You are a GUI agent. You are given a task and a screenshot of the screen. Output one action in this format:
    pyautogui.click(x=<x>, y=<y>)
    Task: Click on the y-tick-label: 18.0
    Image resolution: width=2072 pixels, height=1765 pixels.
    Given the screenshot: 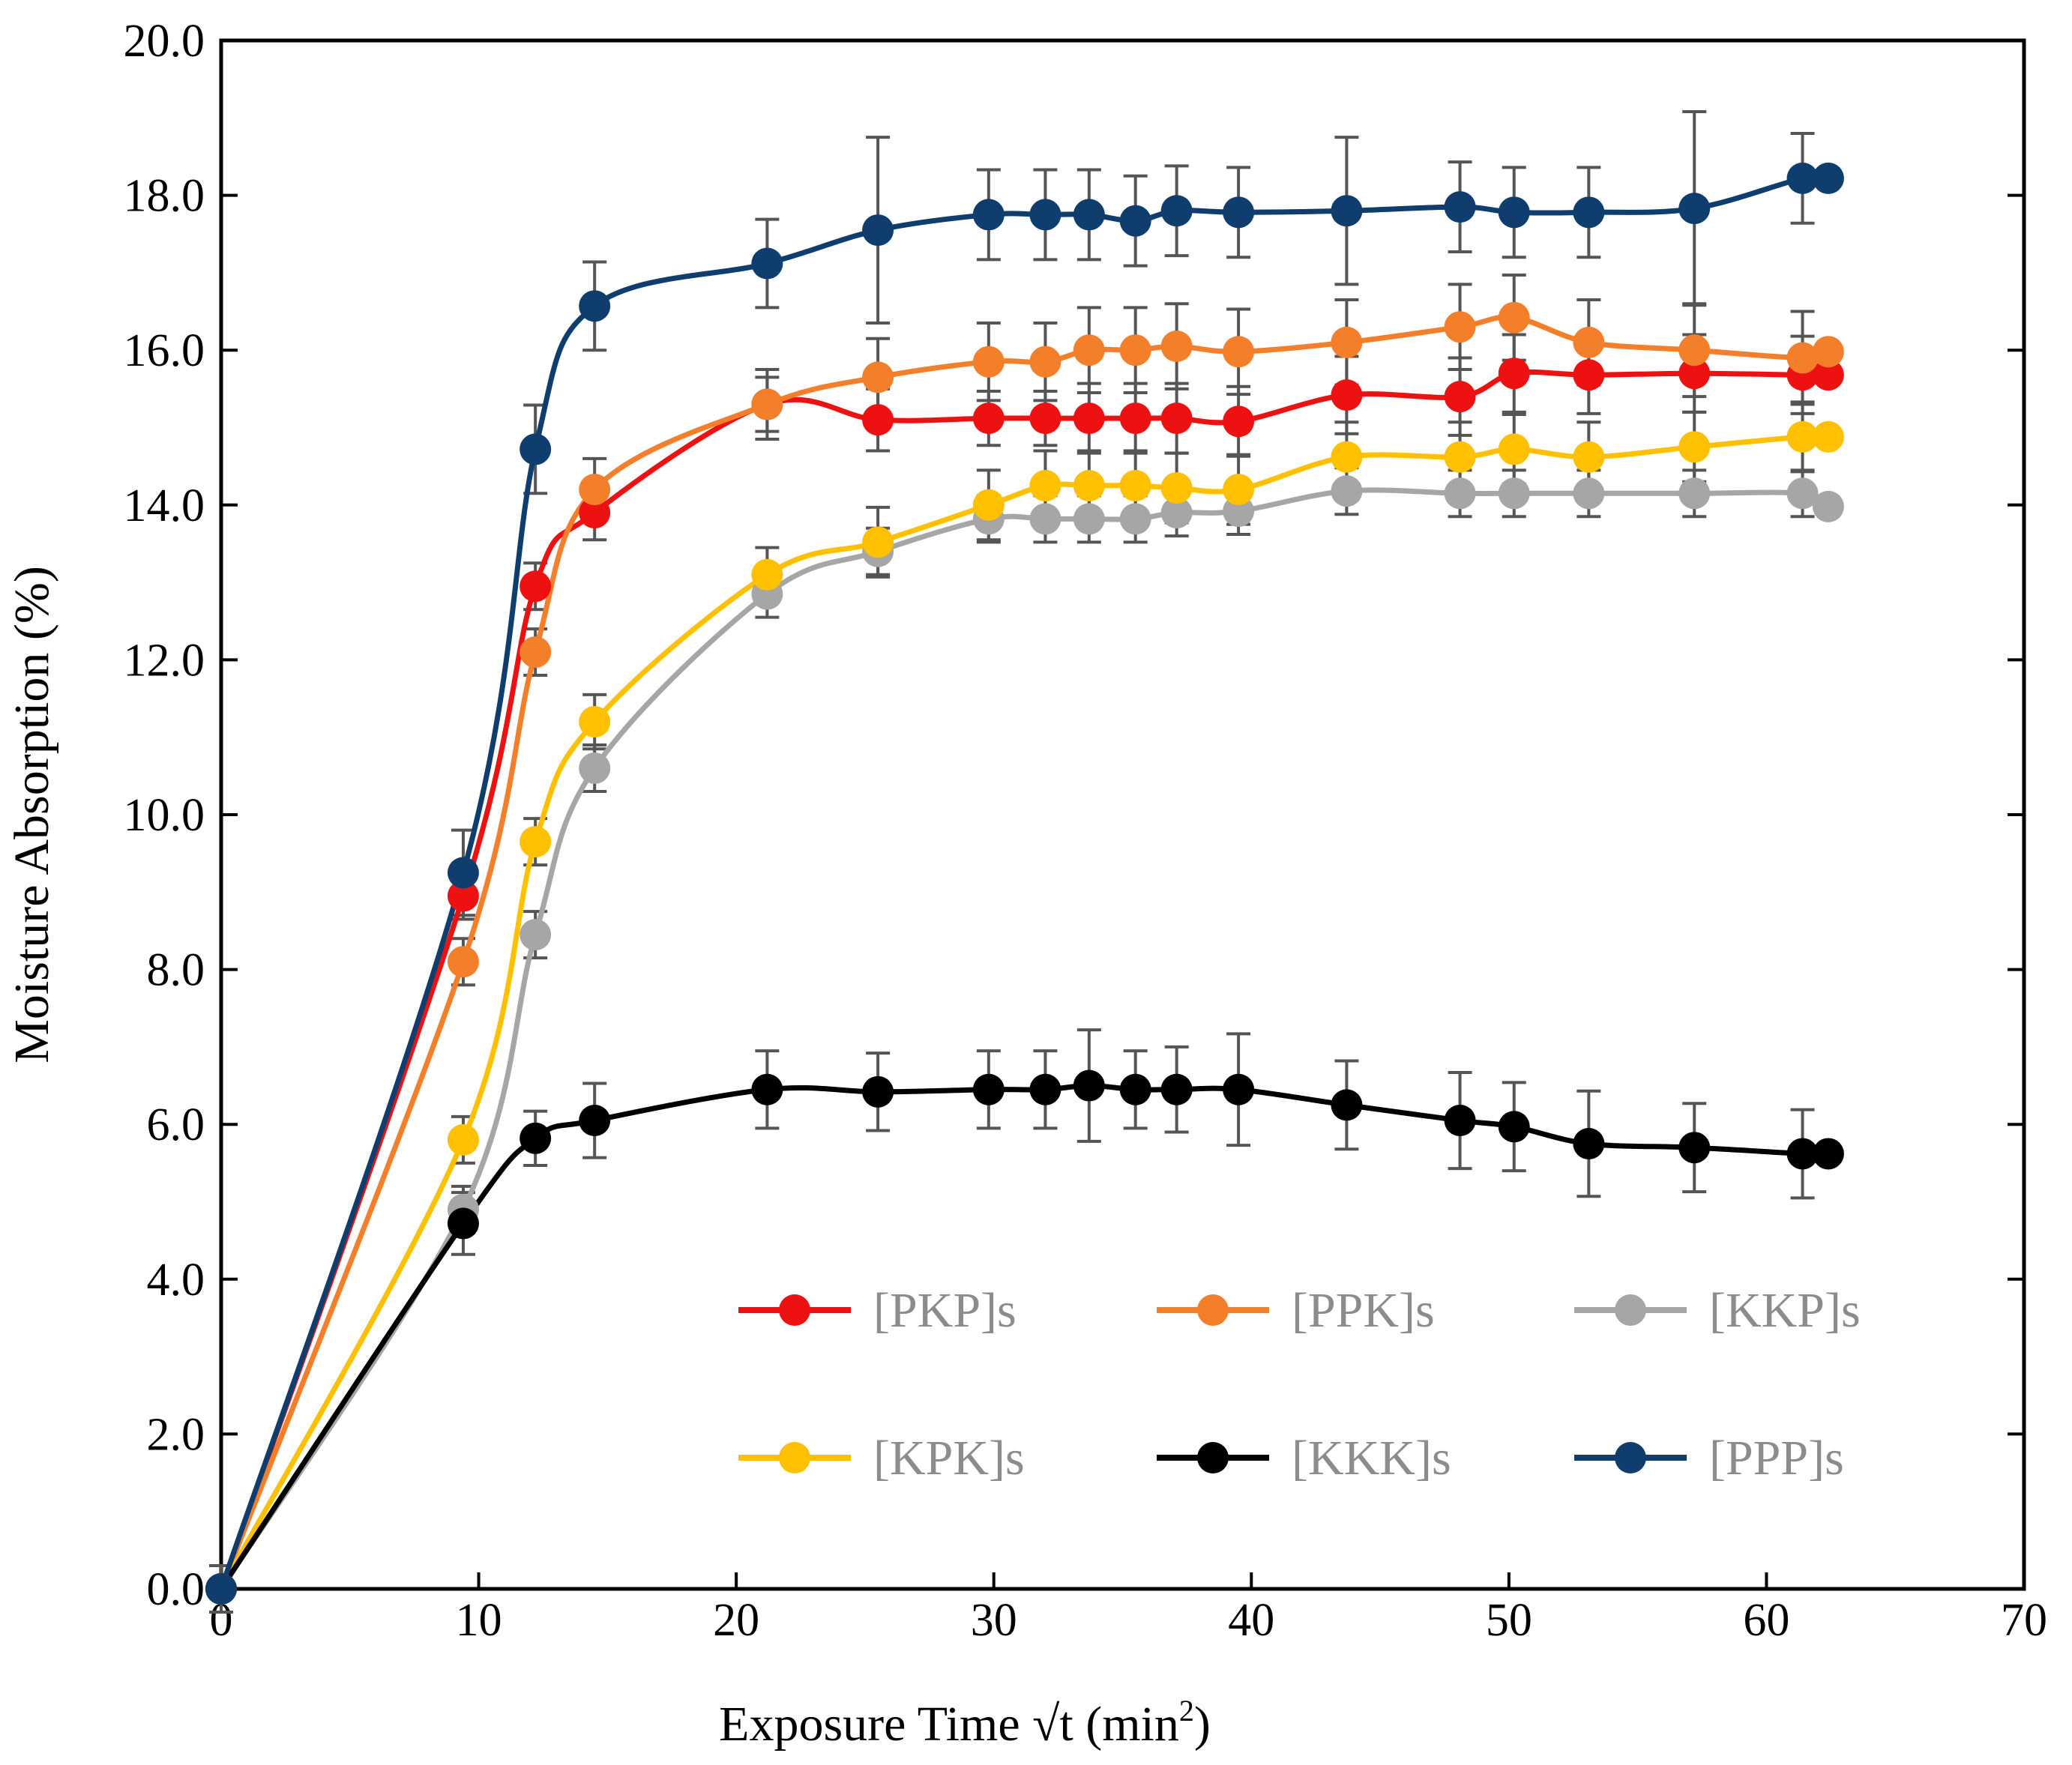 What is the action you would take?
    pyautogui.click(x=165, y=196)
    